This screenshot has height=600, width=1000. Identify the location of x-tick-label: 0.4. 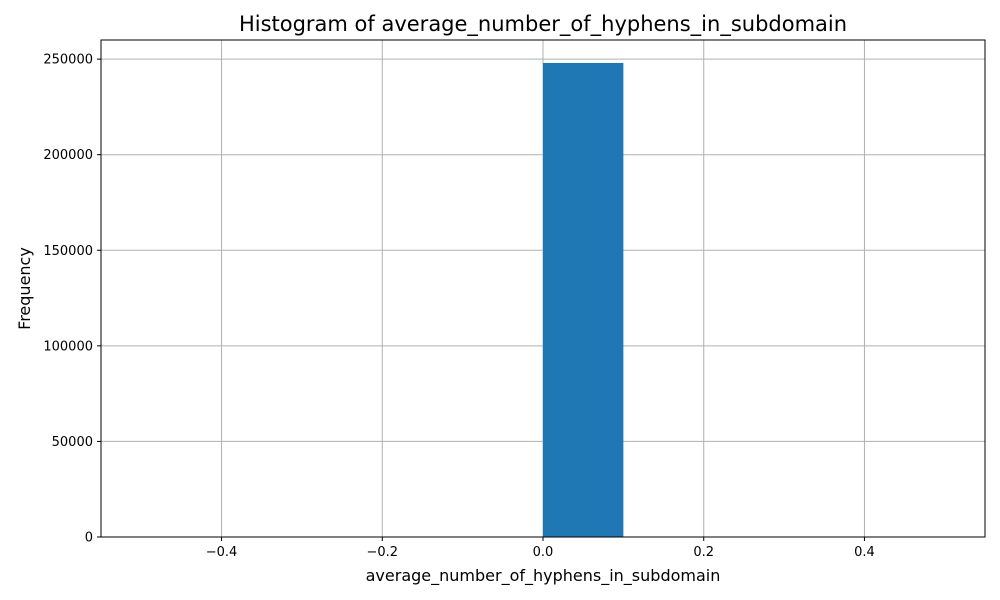
(864, 552).